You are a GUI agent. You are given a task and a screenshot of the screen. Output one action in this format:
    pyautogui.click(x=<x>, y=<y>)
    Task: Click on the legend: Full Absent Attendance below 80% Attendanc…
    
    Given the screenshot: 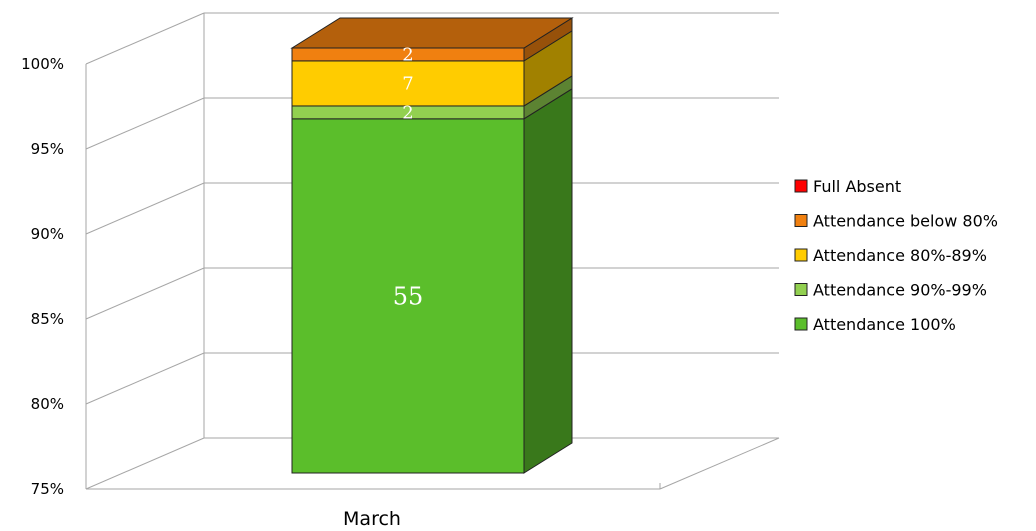 What is the action you would take?
    pyautogui.click(x=896, y=255)
    